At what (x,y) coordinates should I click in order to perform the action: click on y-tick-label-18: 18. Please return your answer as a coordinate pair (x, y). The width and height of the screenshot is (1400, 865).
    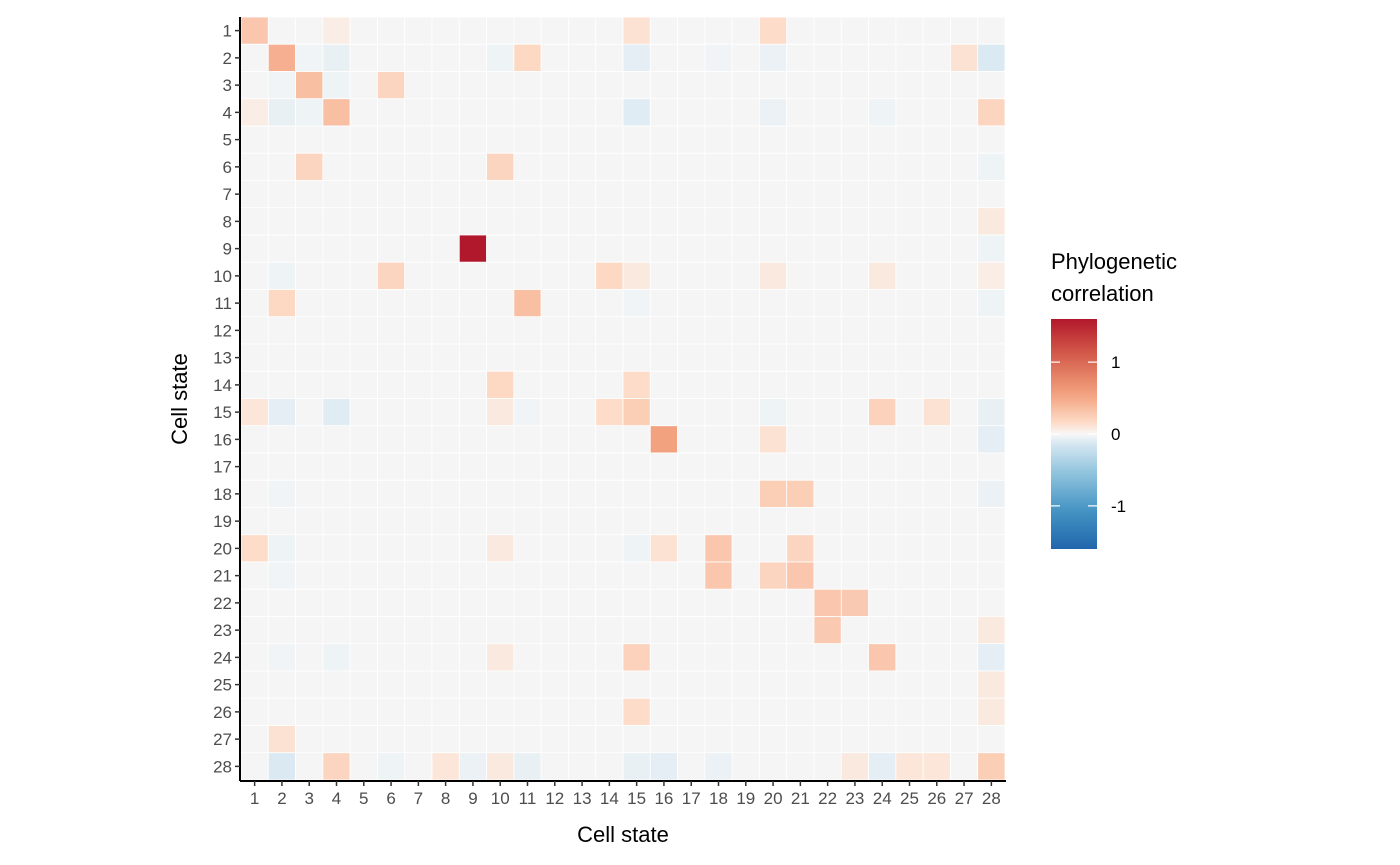
    Looking at the image, I should click on (222, 494).